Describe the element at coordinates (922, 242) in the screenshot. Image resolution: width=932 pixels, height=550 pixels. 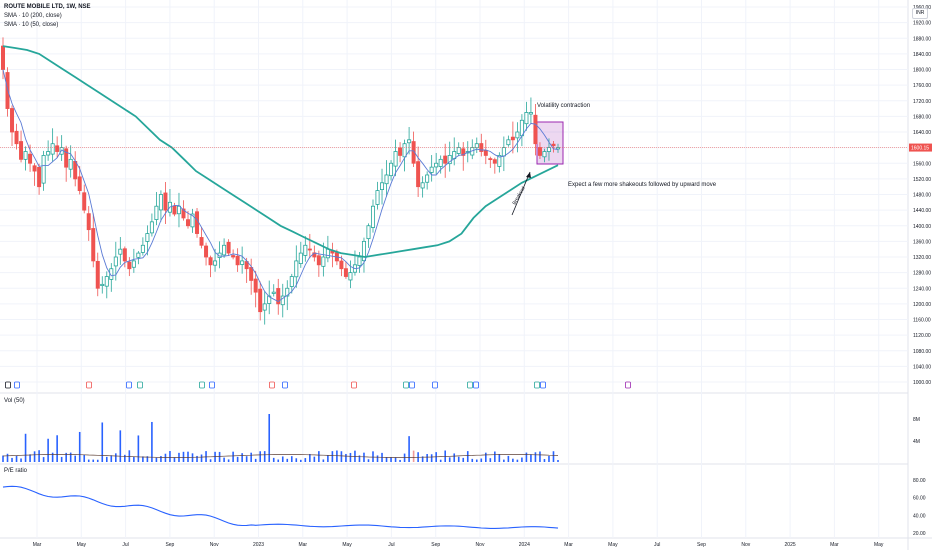
I see `price-tick: 1360.00` at that location.